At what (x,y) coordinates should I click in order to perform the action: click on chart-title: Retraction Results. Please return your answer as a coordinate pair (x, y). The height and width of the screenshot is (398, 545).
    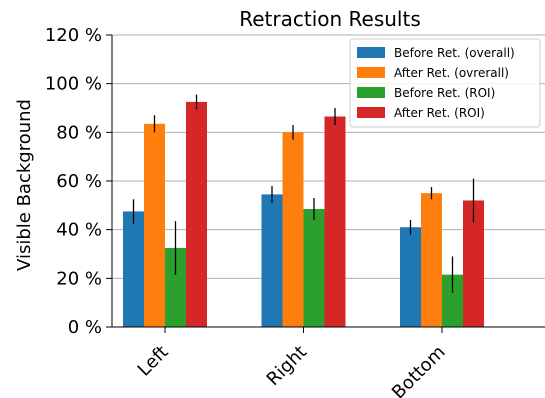
    Looking at the image, I should click on (330, 19).